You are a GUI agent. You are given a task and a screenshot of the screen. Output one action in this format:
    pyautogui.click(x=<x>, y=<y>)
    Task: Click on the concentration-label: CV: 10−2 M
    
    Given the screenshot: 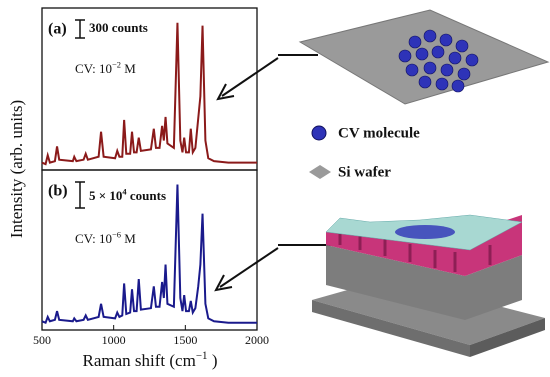 What is the action you would take?
    pyautogui.click(x=105, y=67)
    